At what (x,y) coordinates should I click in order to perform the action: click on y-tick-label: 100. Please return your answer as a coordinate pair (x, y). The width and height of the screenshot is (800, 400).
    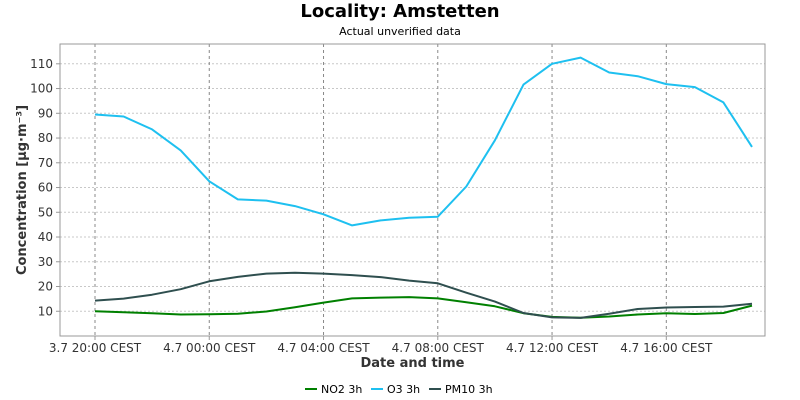
    Looking at the image, I should click on (41, 89).